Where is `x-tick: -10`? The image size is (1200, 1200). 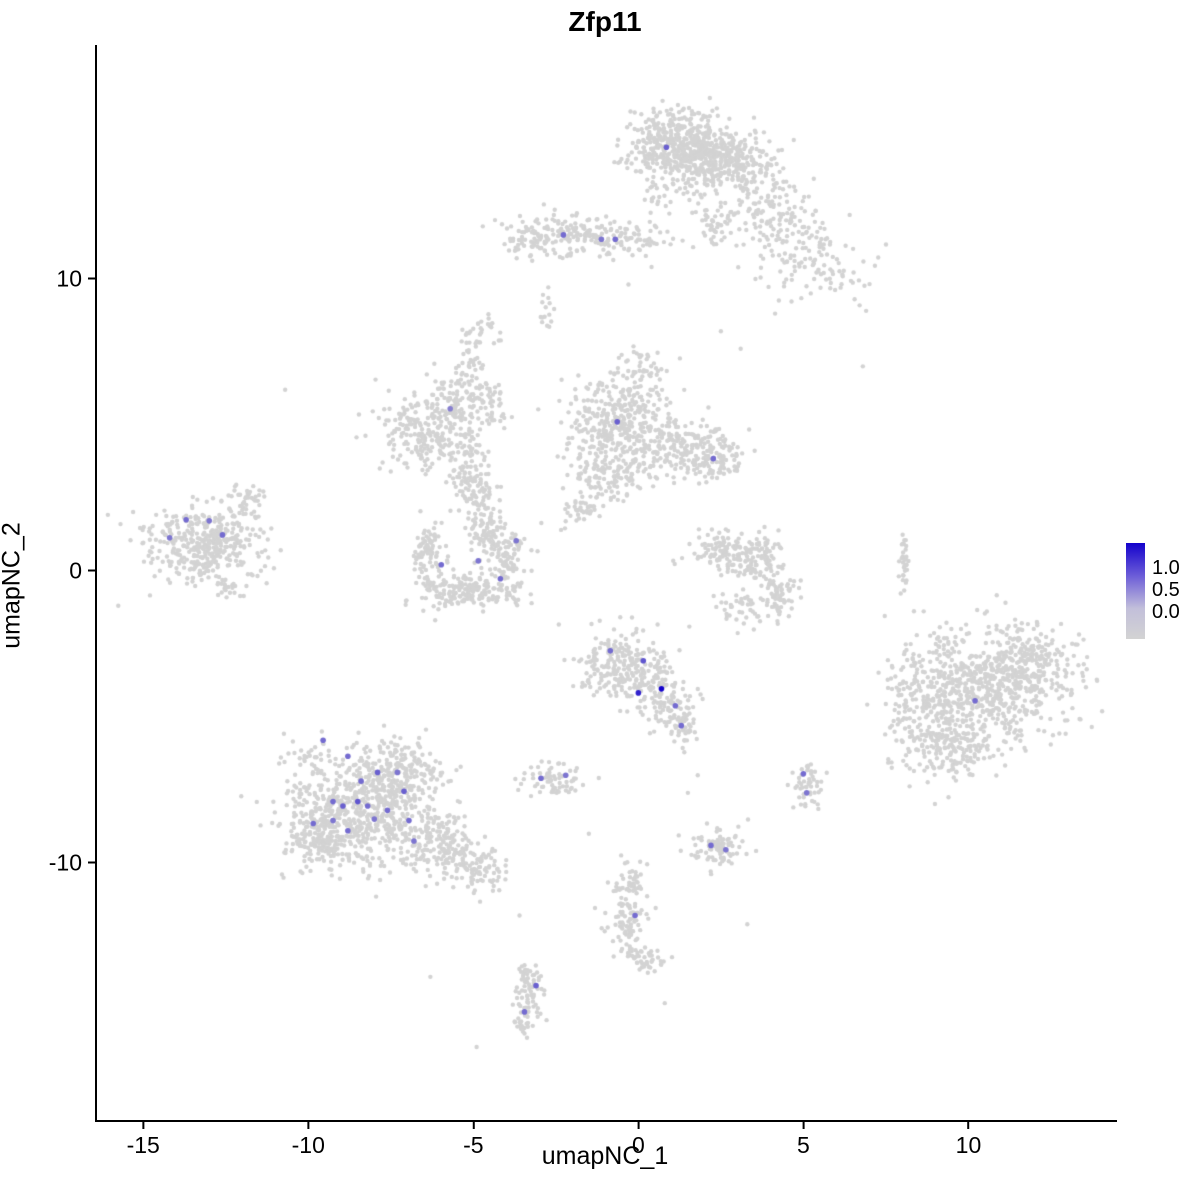
x-tick: -10 is located at coordinates (308, 1139).